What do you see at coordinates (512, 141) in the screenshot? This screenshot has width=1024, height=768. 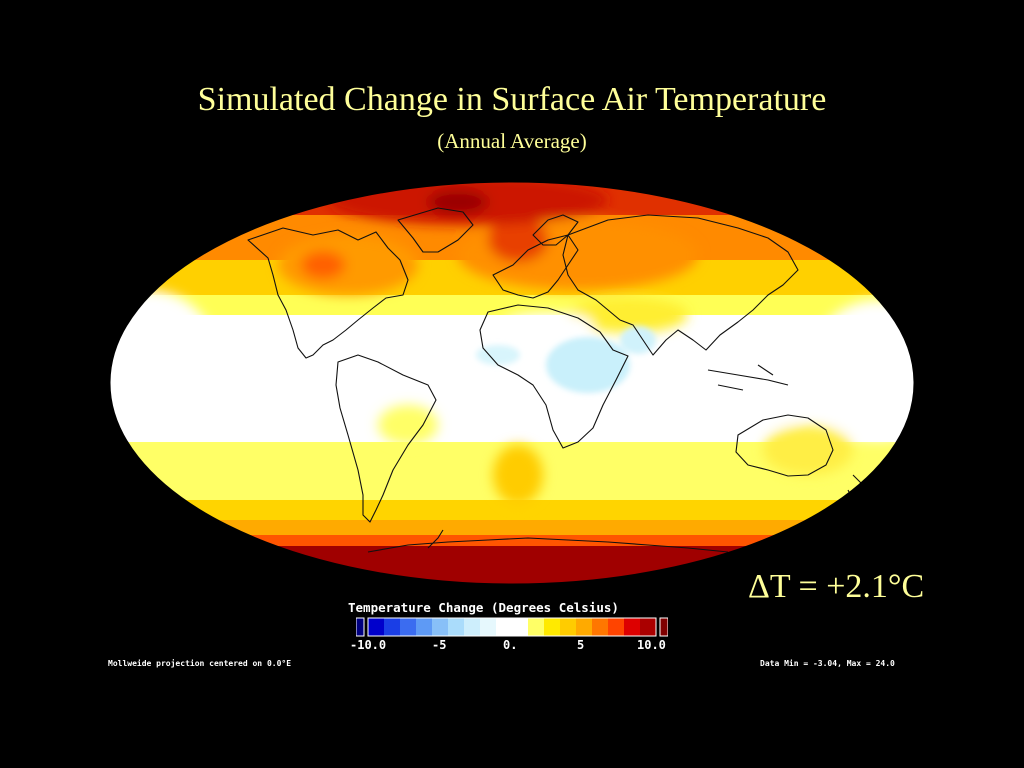 I see `slide-subtitle: (Annual Average)` at bounding box center [512, 141].